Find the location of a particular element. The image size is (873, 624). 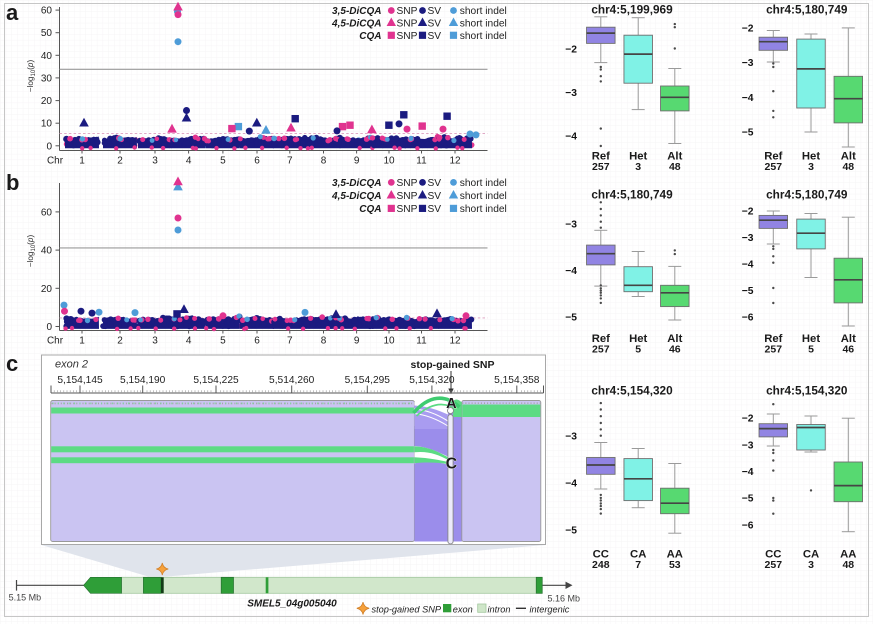

svg-text: CA is located at coordinates (638, 555).